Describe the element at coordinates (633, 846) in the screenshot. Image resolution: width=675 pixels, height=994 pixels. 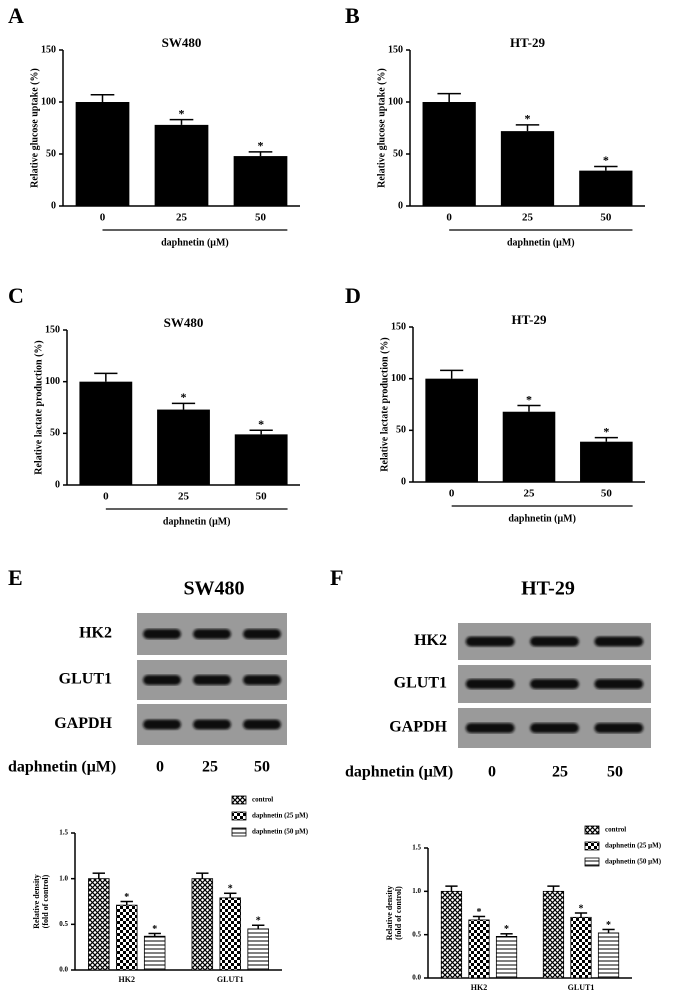
I see `legend-label: daphnetin (25 μM)` at that location.